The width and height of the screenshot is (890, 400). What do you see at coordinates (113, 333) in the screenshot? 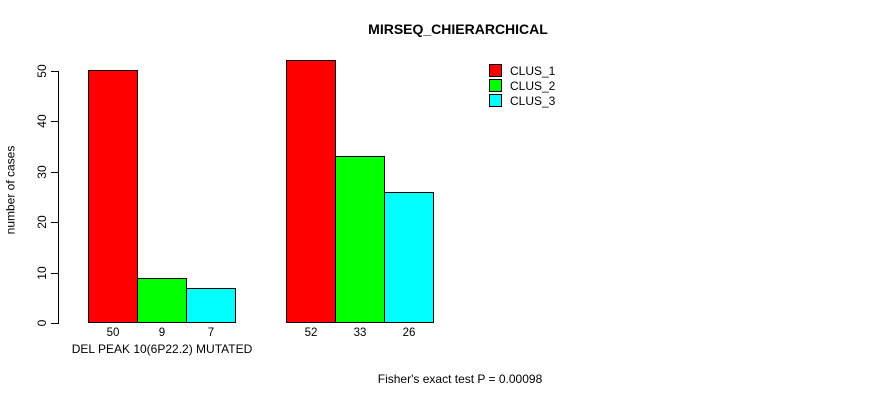
I see `bar-value-label: 50` at bounding box center [113, 333].